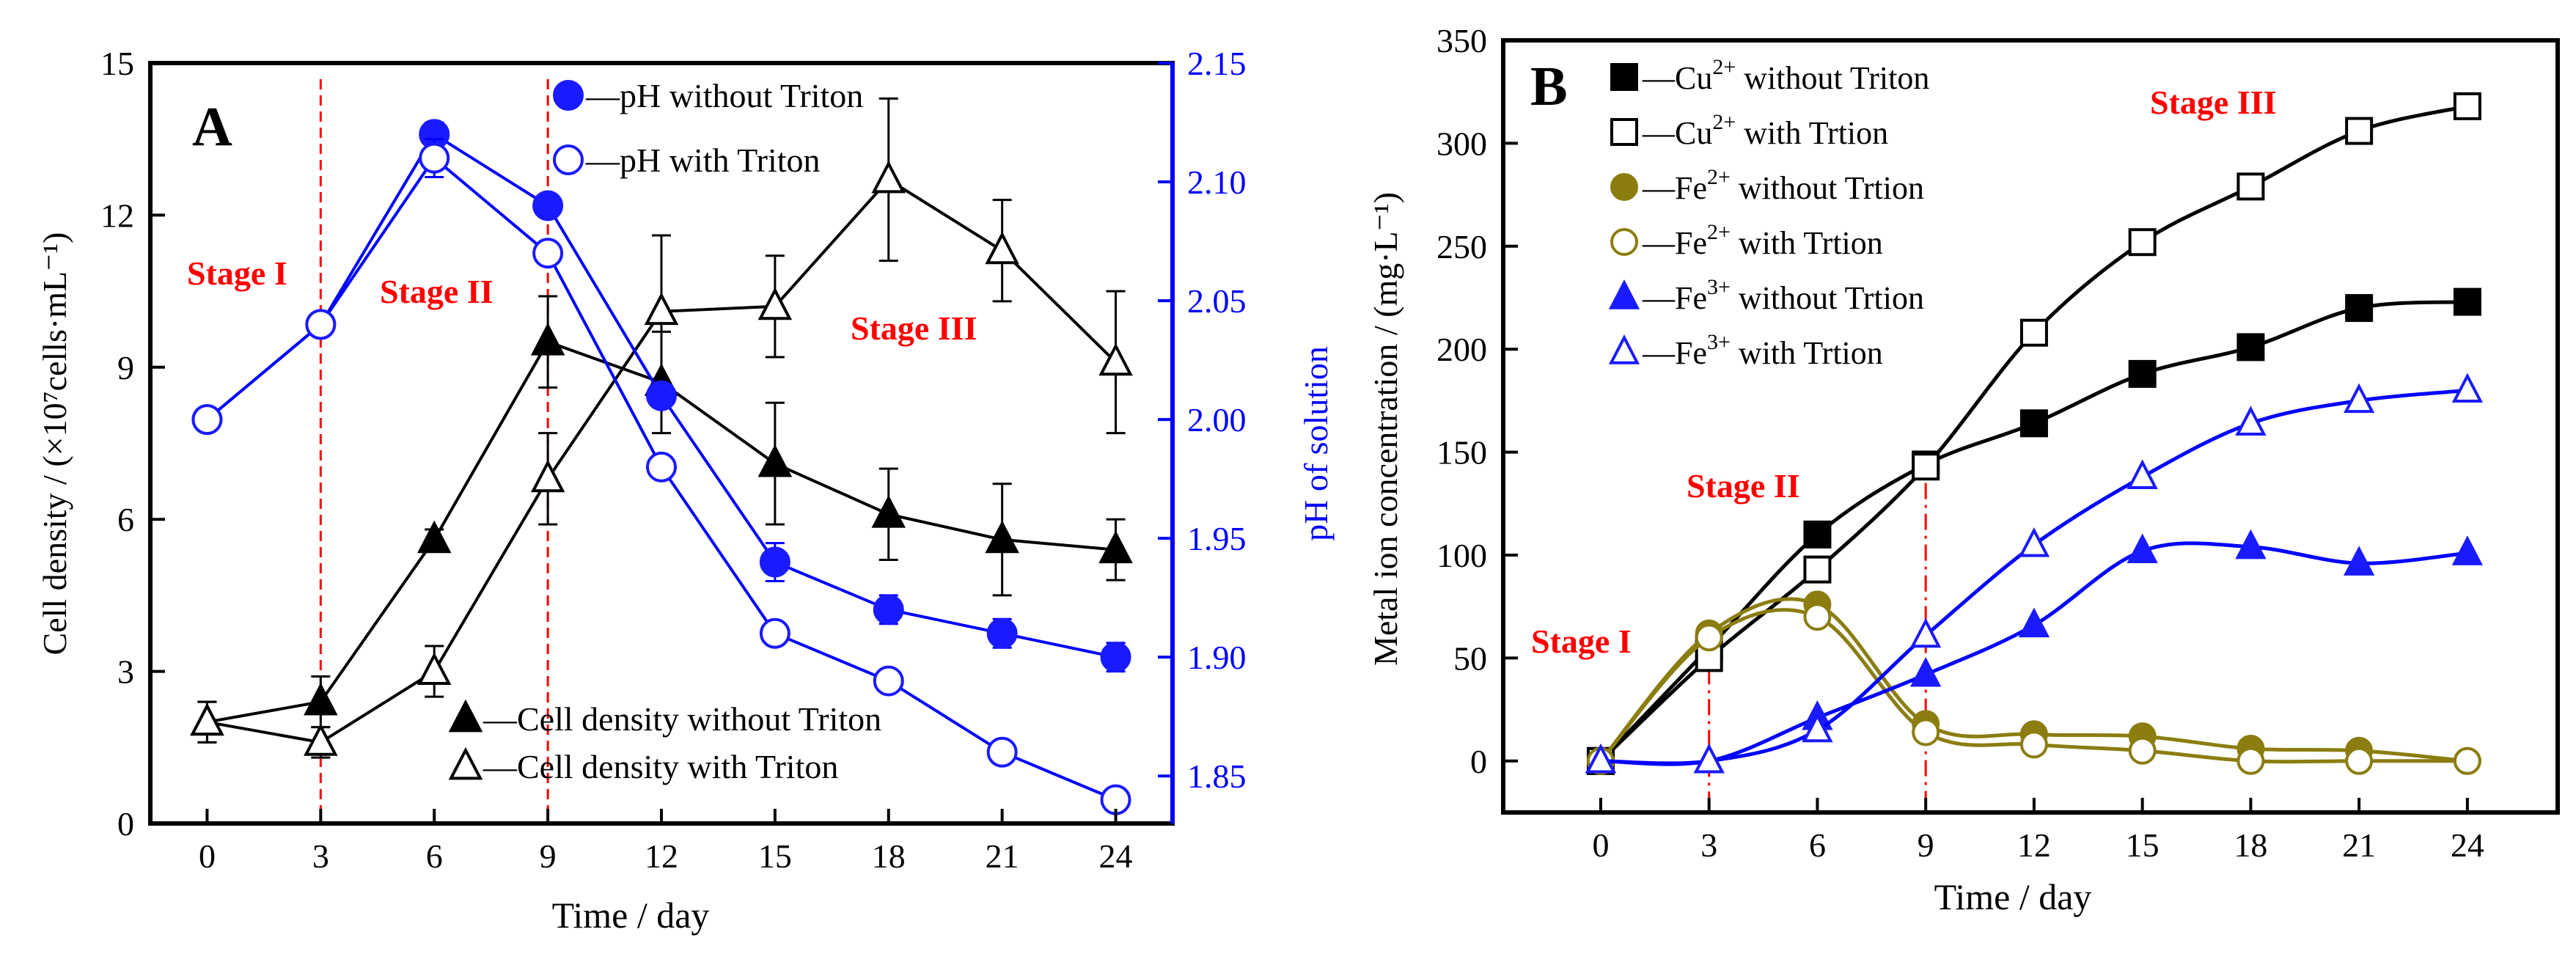 The width and height of the screenshot is (2576, 954). What do you see at coordinates (1217, 657) in the screenshot?
I see `panel-a-ytick-right-label-1: 1.90` at bounding box center [1217, 657].